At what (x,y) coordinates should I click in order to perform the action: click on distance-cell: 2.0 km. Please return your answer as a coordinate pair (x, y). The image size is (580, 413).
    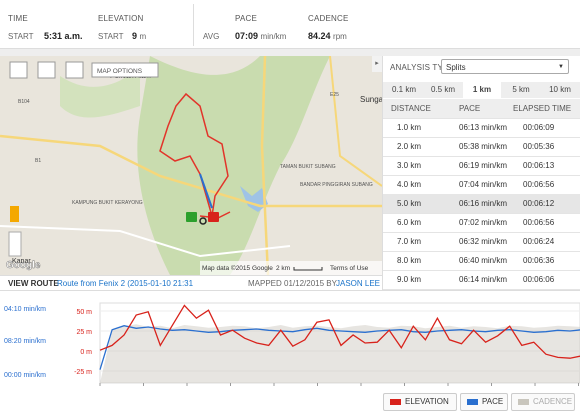
    Looking at the image, I should click on (409, 146).